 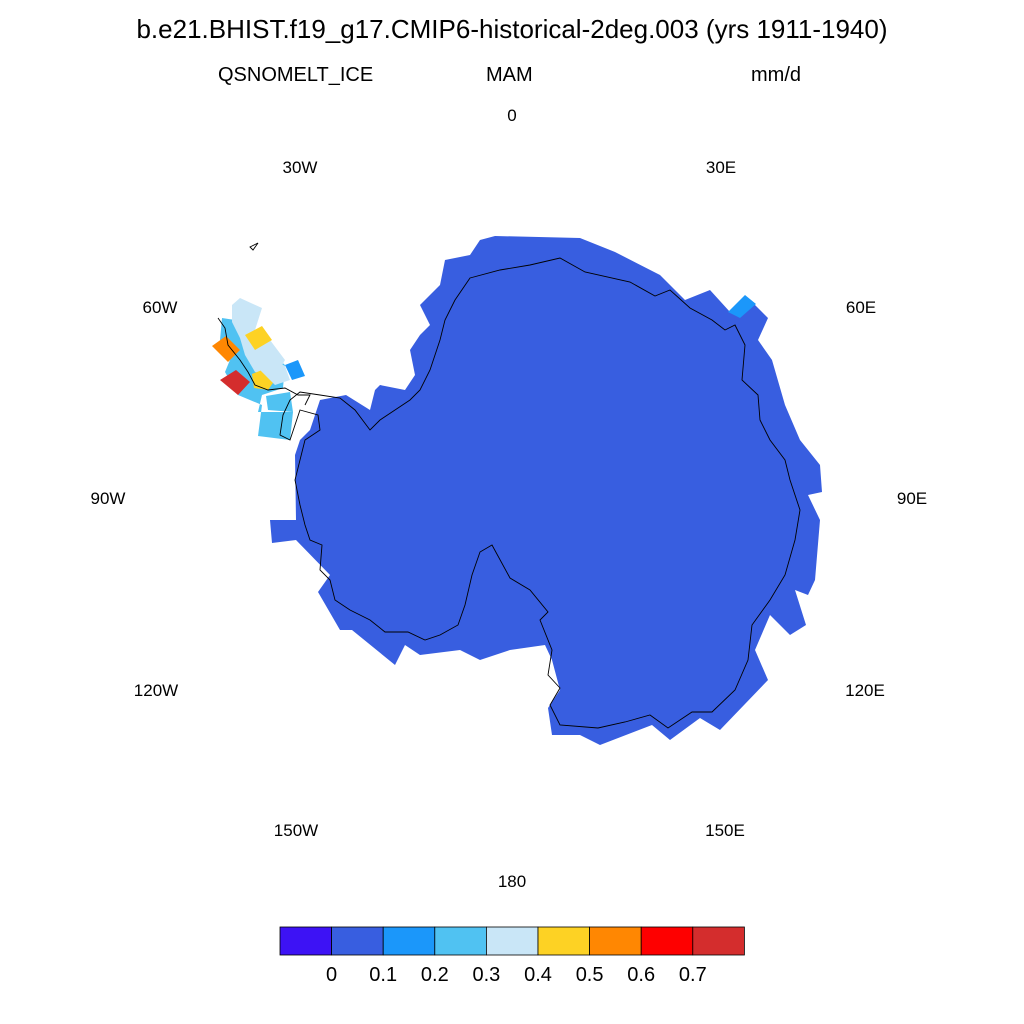 I want to click on colorbar-tick-label: 0.6, so click(x=641, y=975).